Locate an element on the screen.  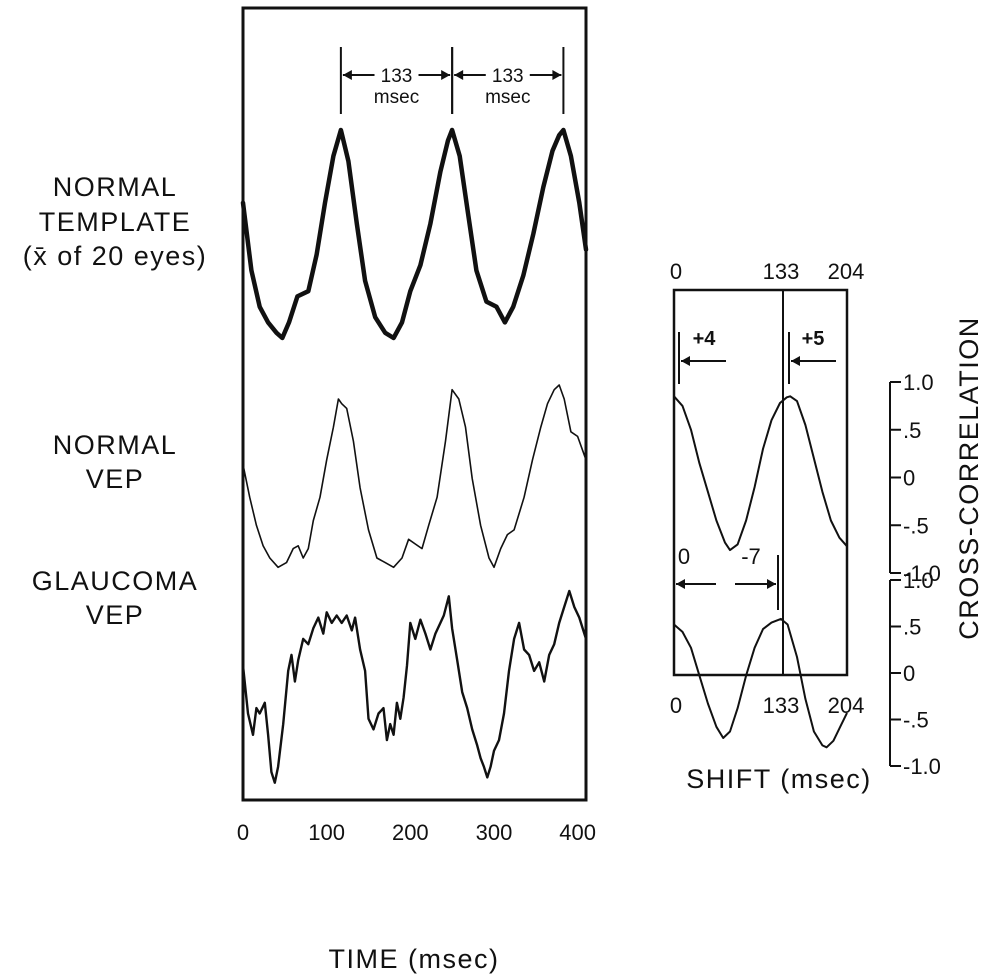
correlation-x-axis-label: SHIFT (msec) is located at coordinates (779, 779).